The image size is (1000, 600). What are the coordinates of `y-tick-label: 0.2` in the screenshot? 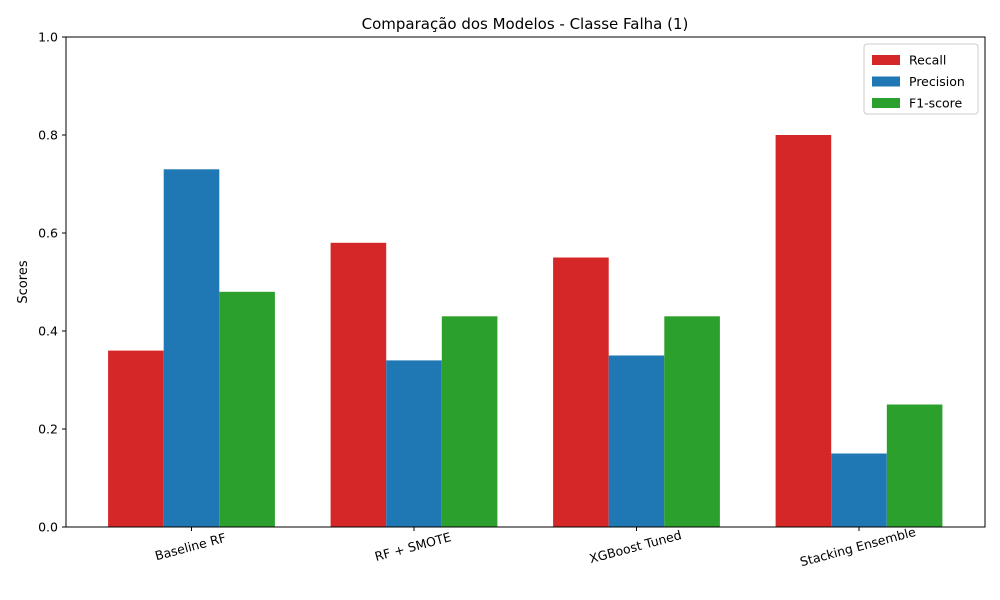 It's located at (48, 429).